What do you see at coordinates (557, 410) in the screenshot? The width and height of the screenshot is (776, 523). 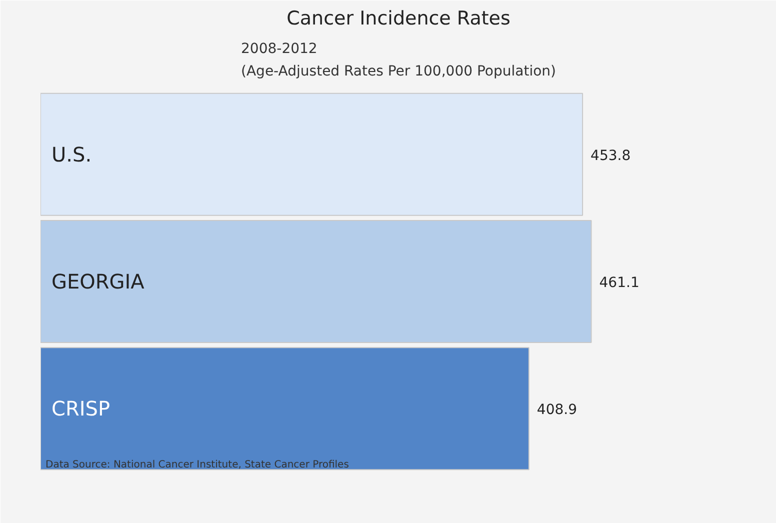 I see `data-label: 408.9` at bounding box center [557, 410].